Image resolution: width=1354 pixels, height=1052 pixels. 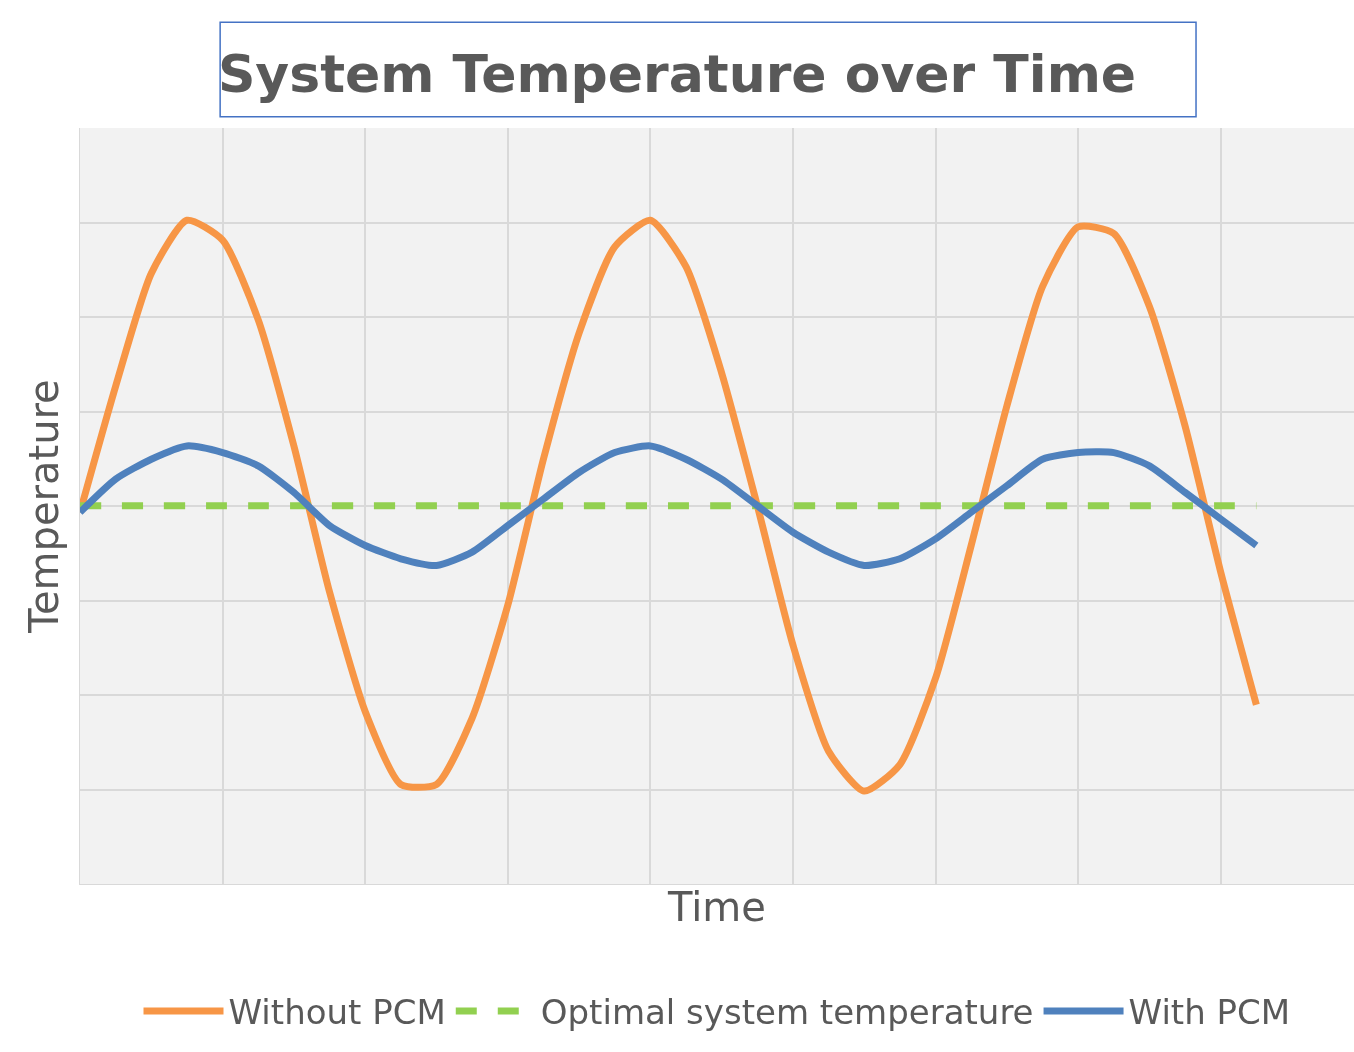 What do you see at coordinates (787, 1012) in the screenshot?
I see `legend-label: Optimal system temperature` at bounding box center [787, 1012].